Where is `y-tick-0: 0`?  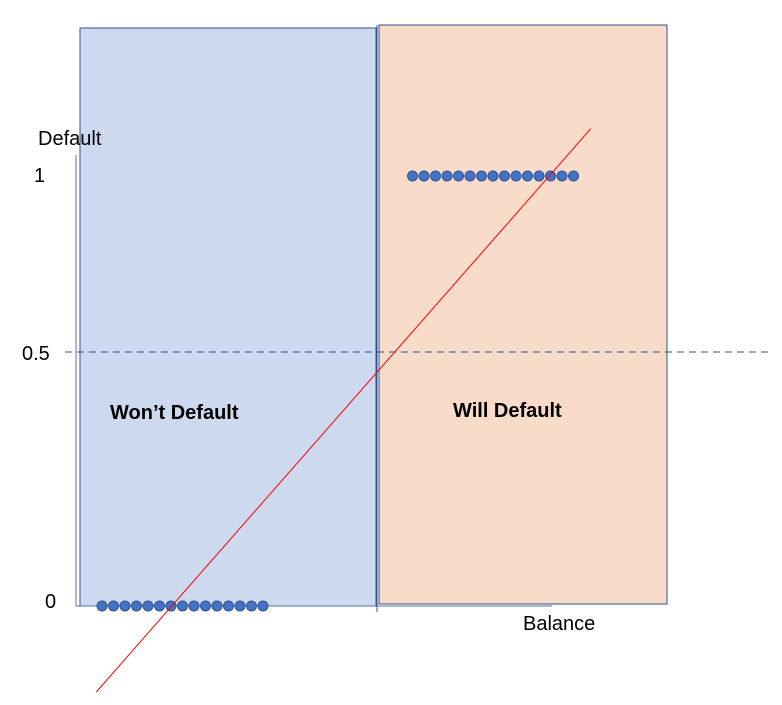 y-tick-0: 0 is located at coordinates (50, 602).